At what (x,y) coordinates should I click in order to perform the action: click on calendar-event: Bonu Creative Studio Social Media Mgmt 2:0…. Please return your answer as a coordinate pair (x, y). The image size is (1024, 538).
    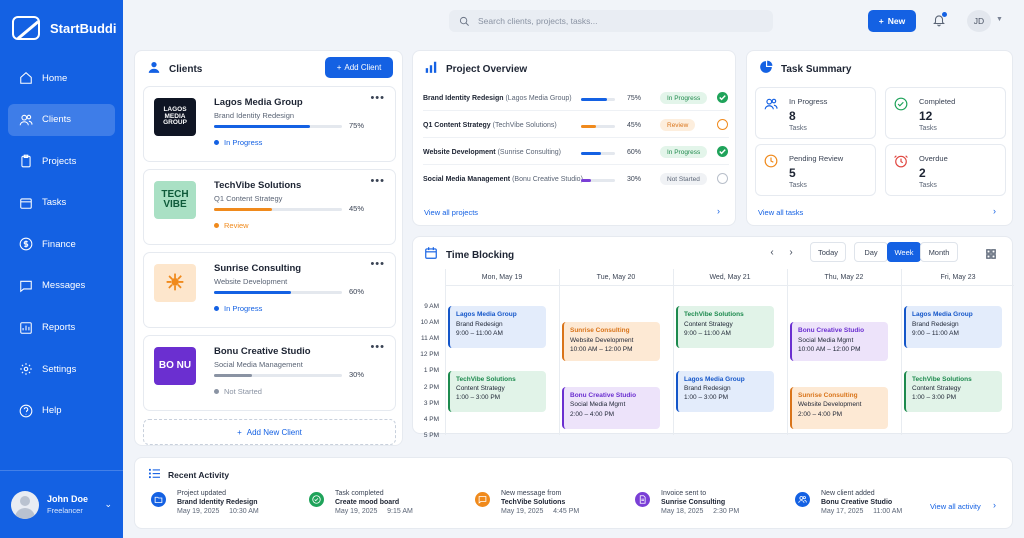
    Looking at the image, I should click on (611, 407).